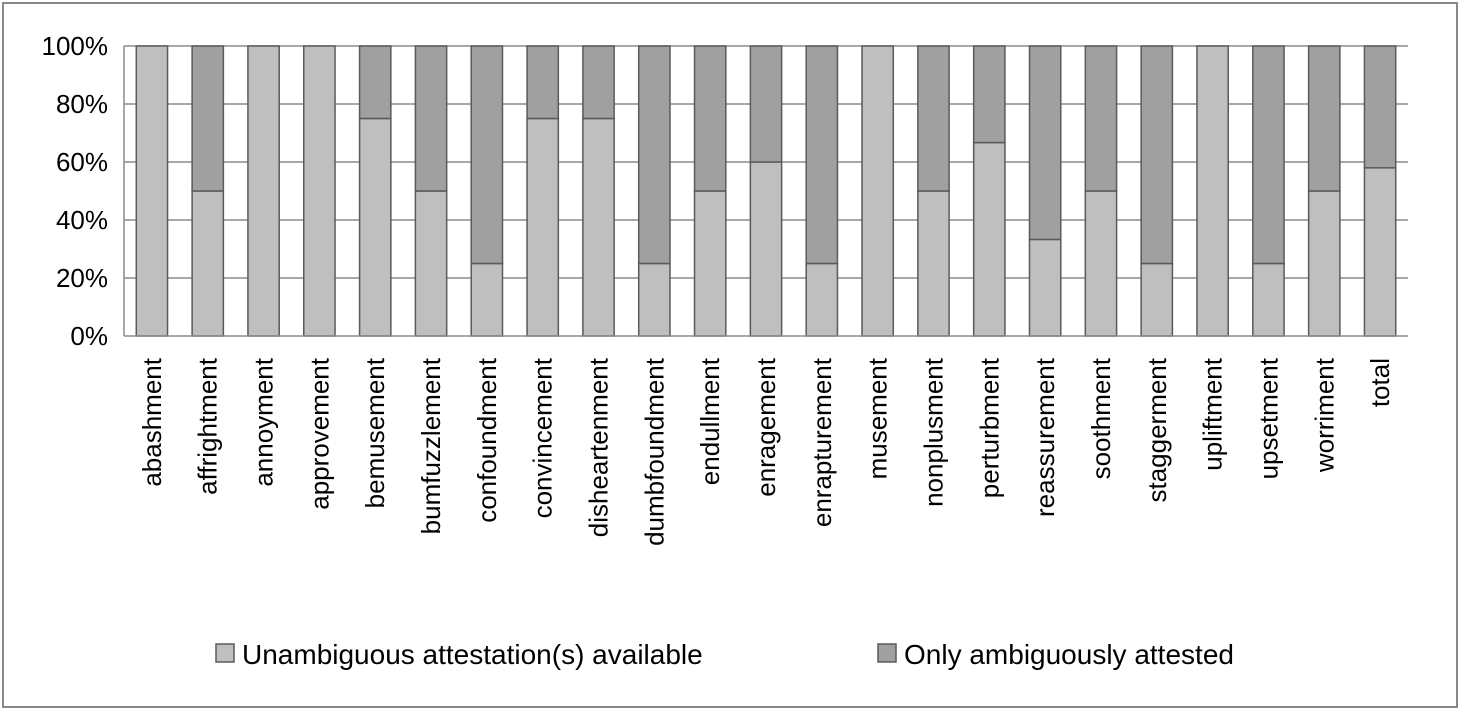 This screenshot has width=1464, height=714. Describe the element at coordinates (82, 278) in the screenshot. I see `y-tick-label: 20%` at that location.